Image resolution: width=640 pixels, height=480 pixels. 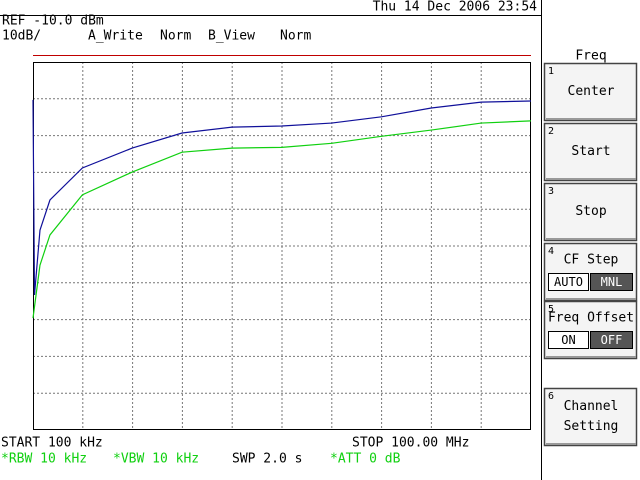 What do you see at coordinates (551, 131) in the screenshot?
I see `softkey-number: 2` at bounding box center [551, 131].